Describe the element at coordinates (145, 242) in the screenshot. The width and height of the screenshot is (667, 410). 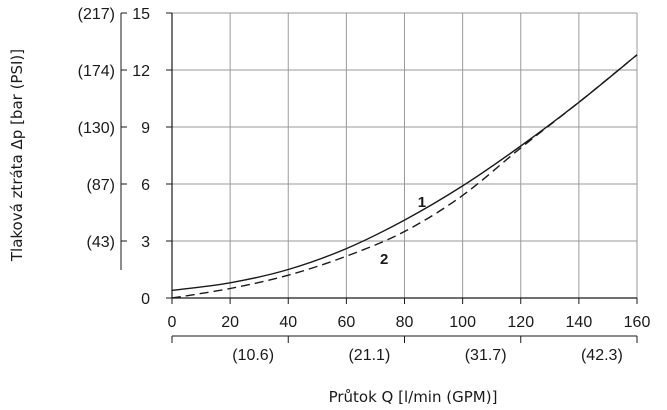
I see `y-tick-label: 3` at that location.